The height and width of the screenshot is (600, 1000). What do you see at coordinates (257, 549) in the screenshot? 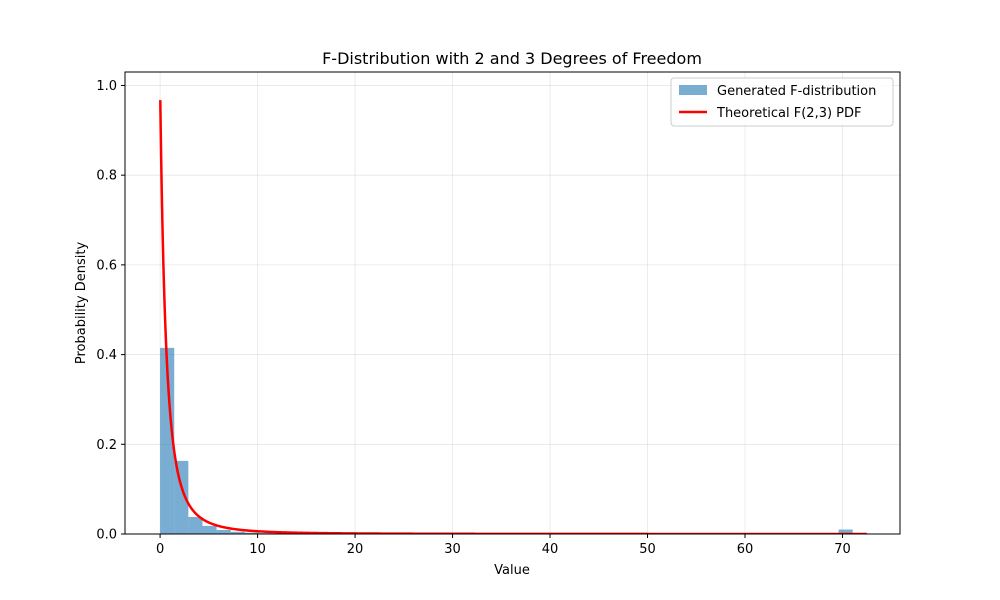
I see `x-tick-label: 10` at bounding box center [257, 549].